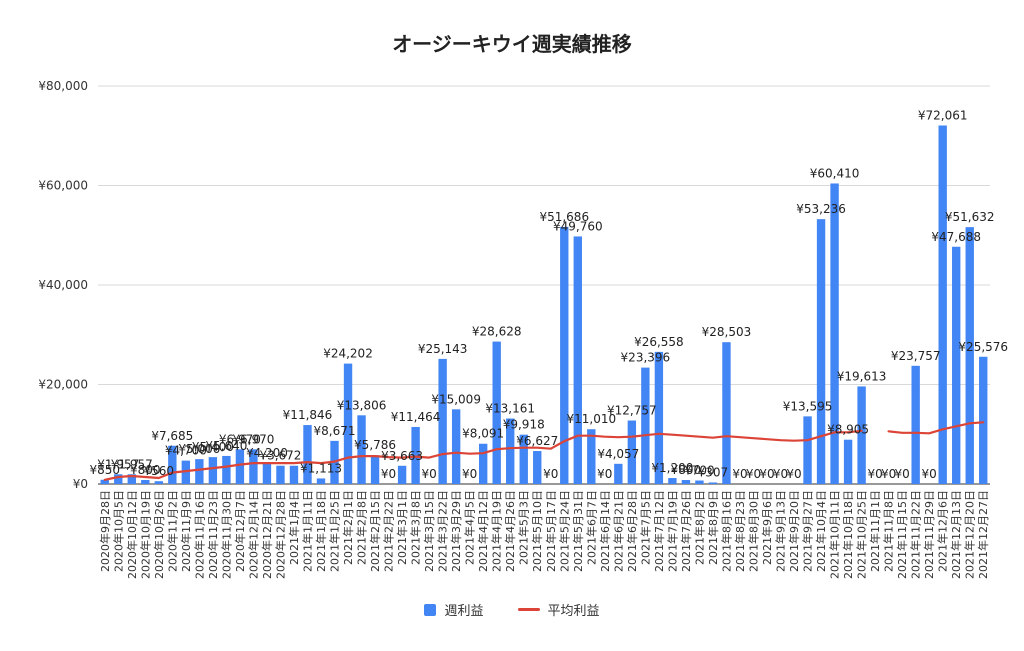 The width and height of the screenshot is (1024, 651). I want to click on x-tick-label: 2021年5月10日, so click(537, 531).